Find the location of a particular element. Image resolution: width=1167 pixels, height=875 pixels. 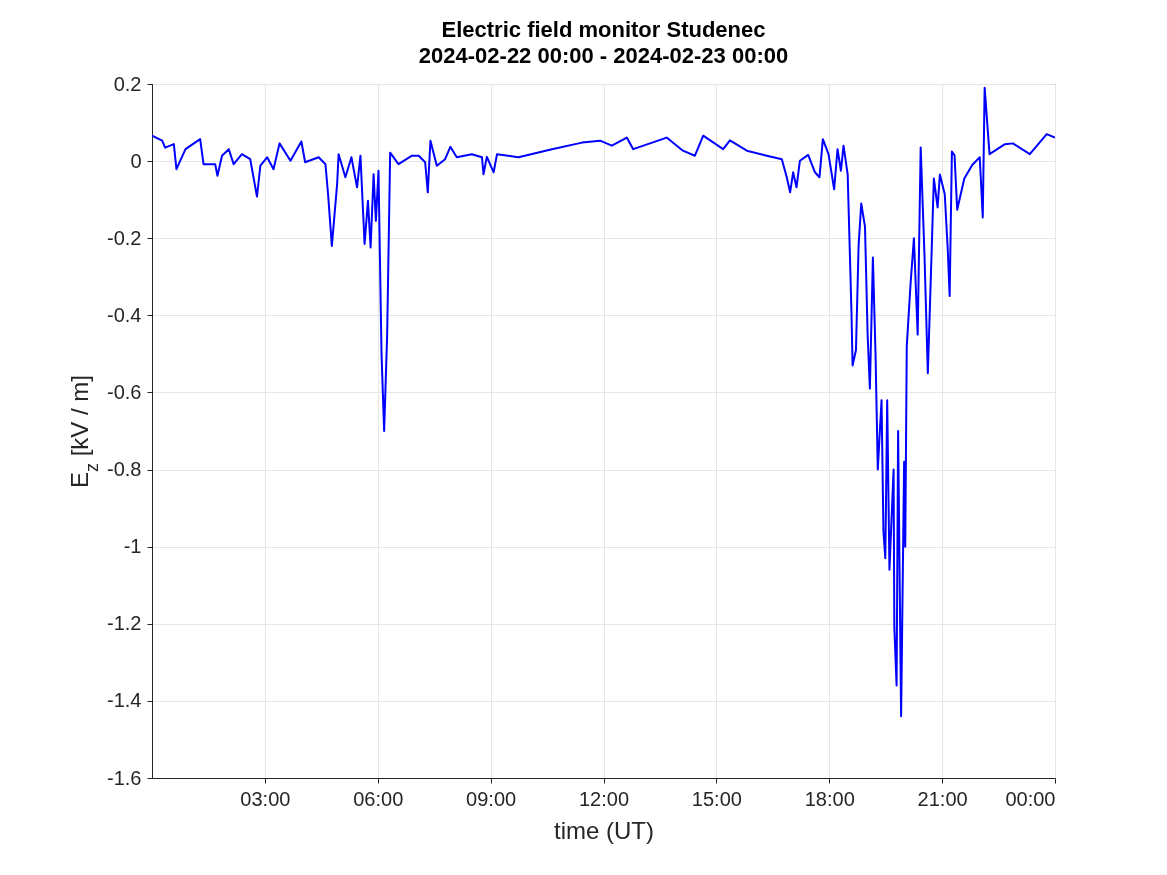

y-tick-label: -0.4 is located at coordinates (124, 314).